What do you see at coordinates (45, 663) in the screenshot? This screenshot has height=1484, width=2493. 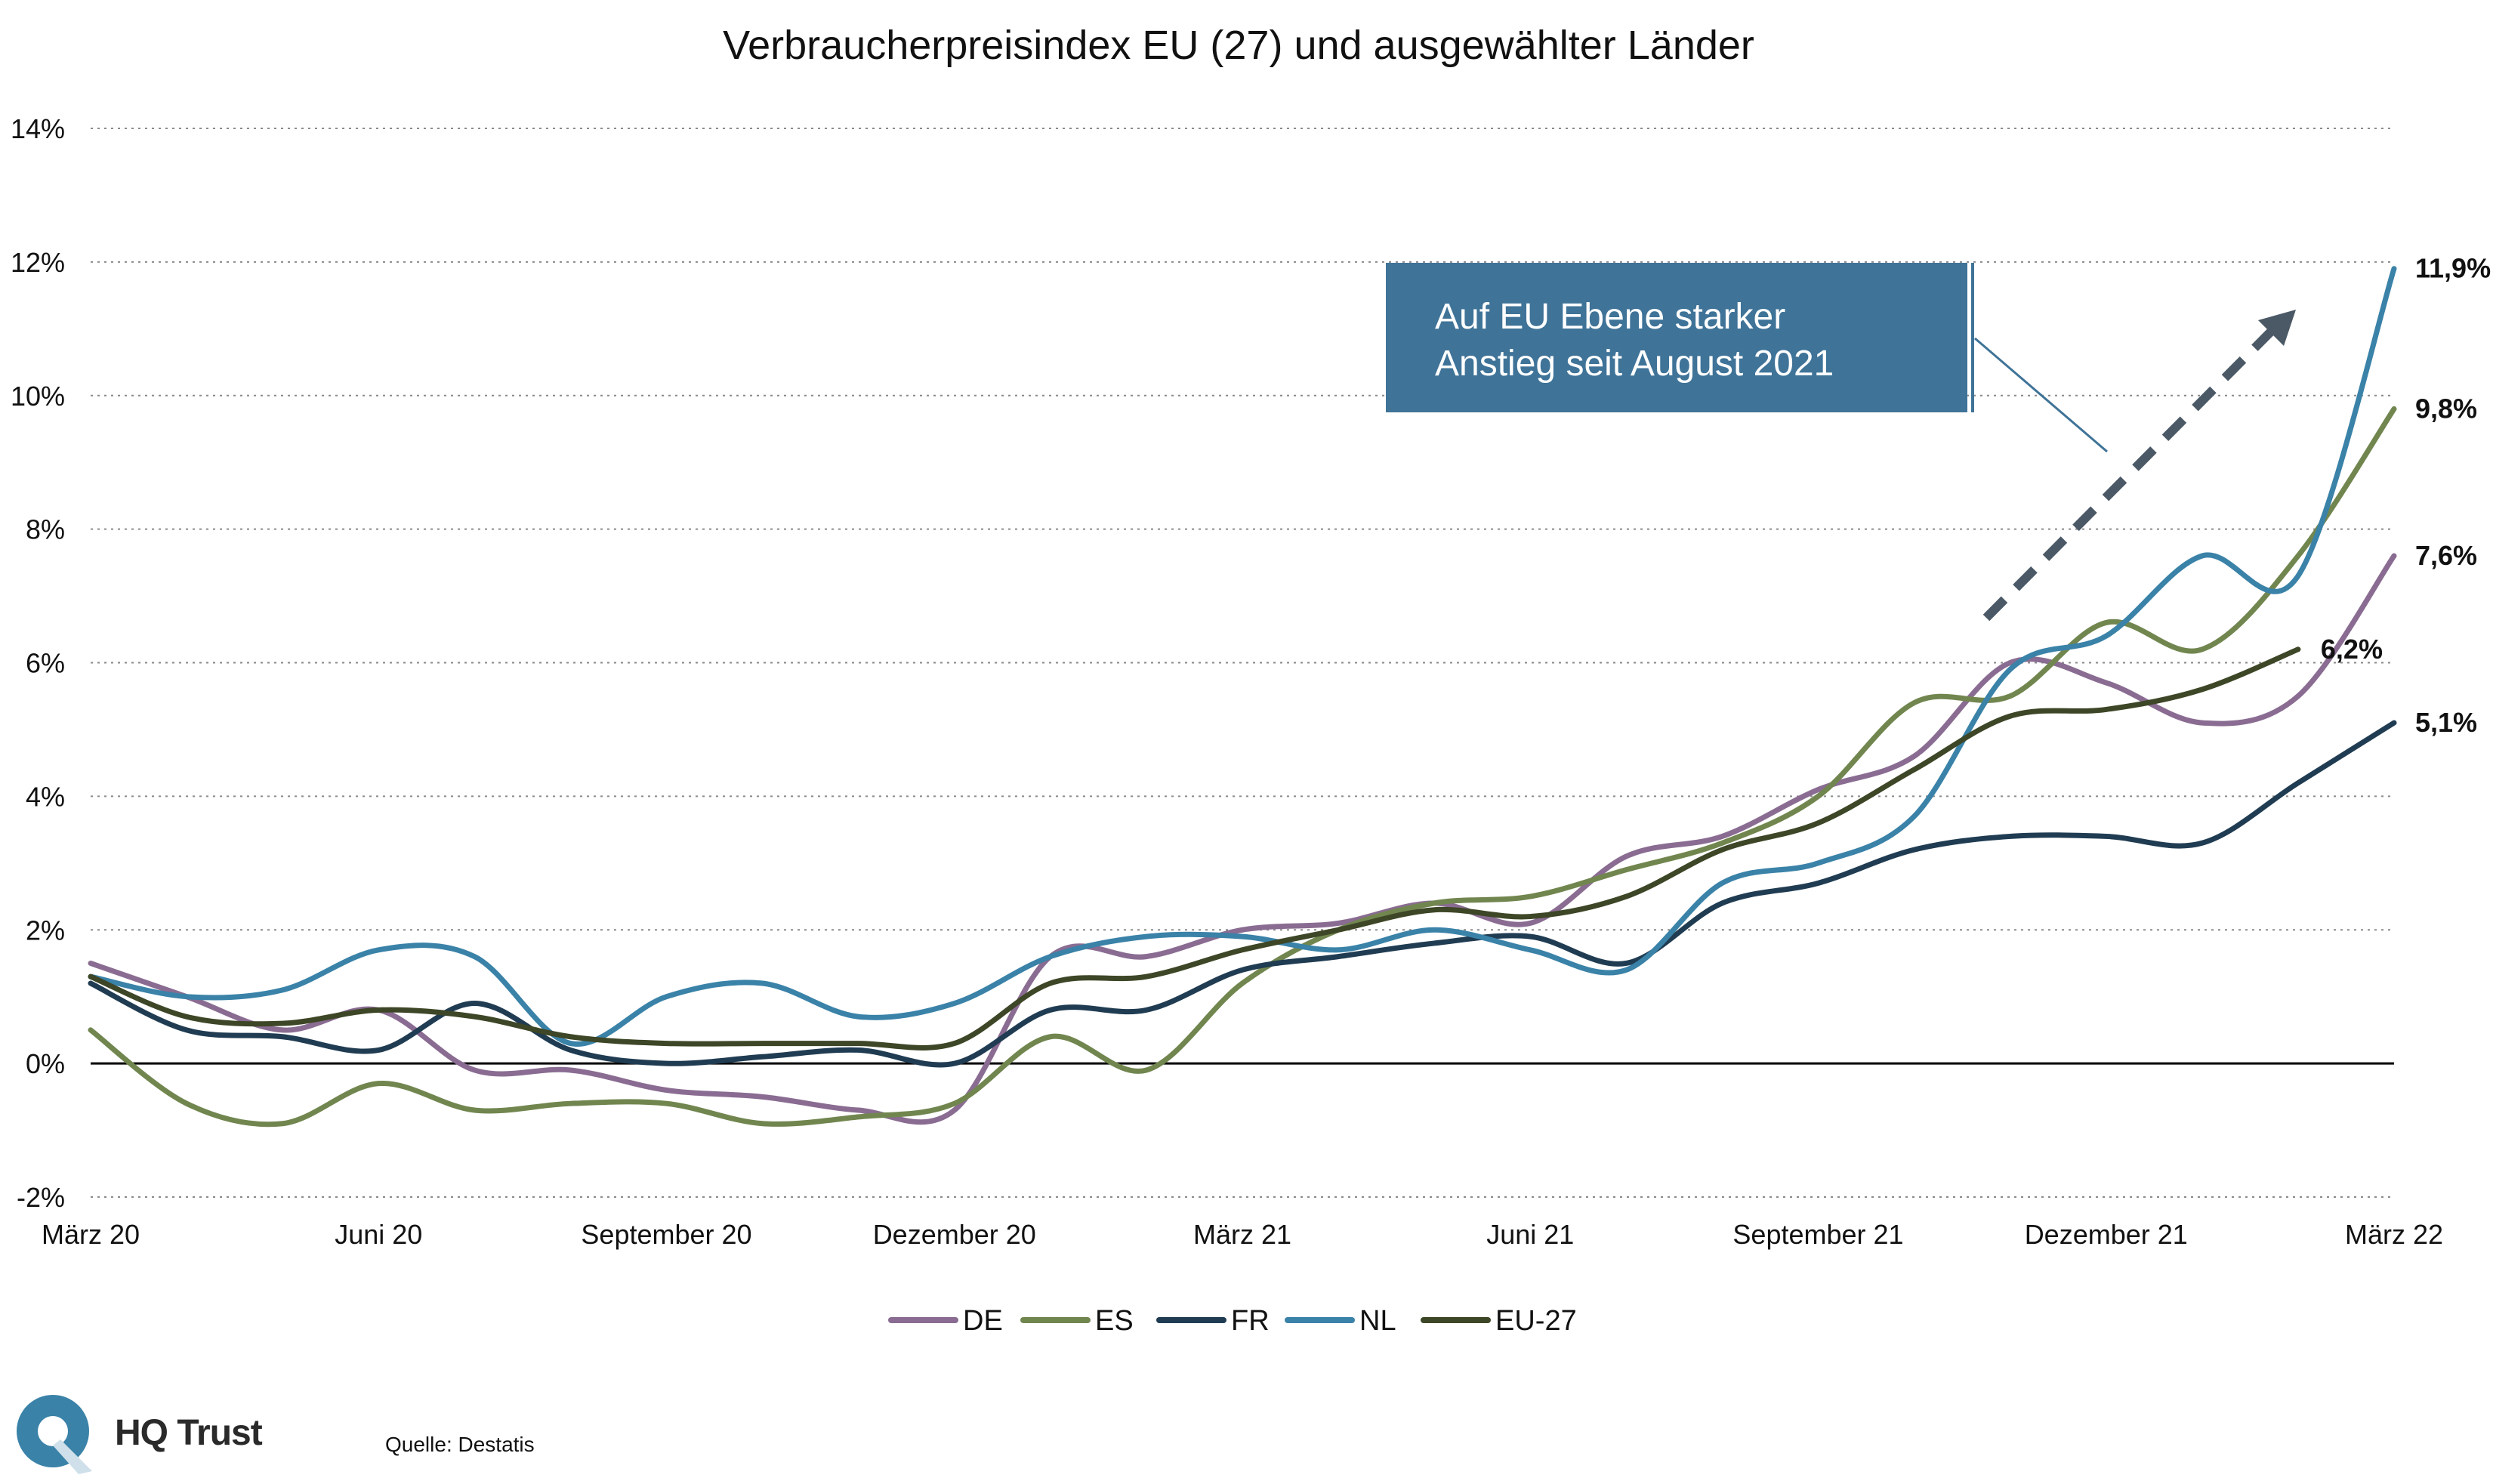 I see `y-tick-label: 6%` at bounding box center [45, 663].